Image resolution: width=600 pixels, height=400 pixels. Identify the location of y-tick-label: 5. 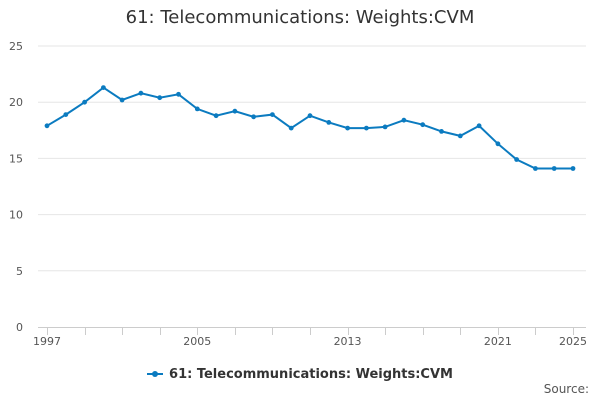
(19, 271).